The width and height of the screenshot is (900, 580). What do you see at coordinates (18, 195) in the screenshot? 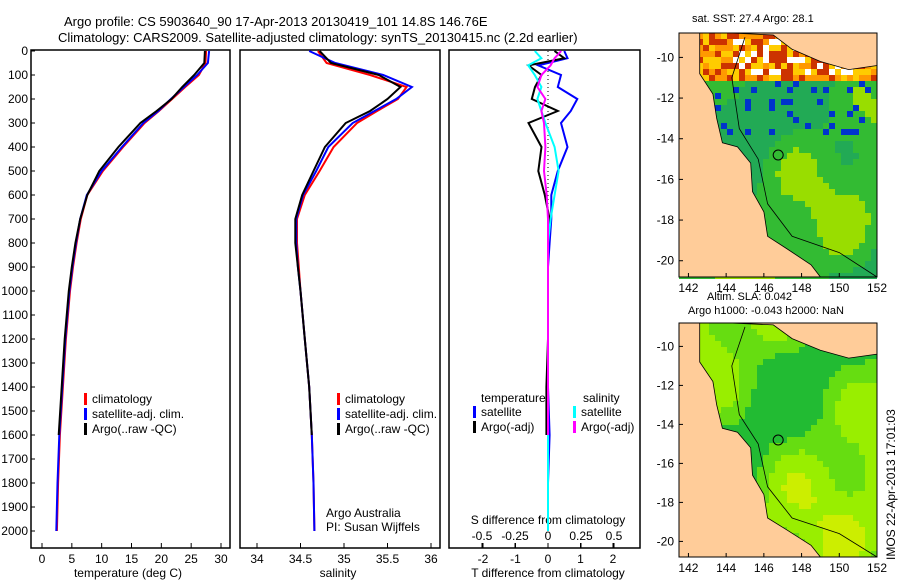
I see `depth-tick-label: 600` at bounding box center [18, 195].